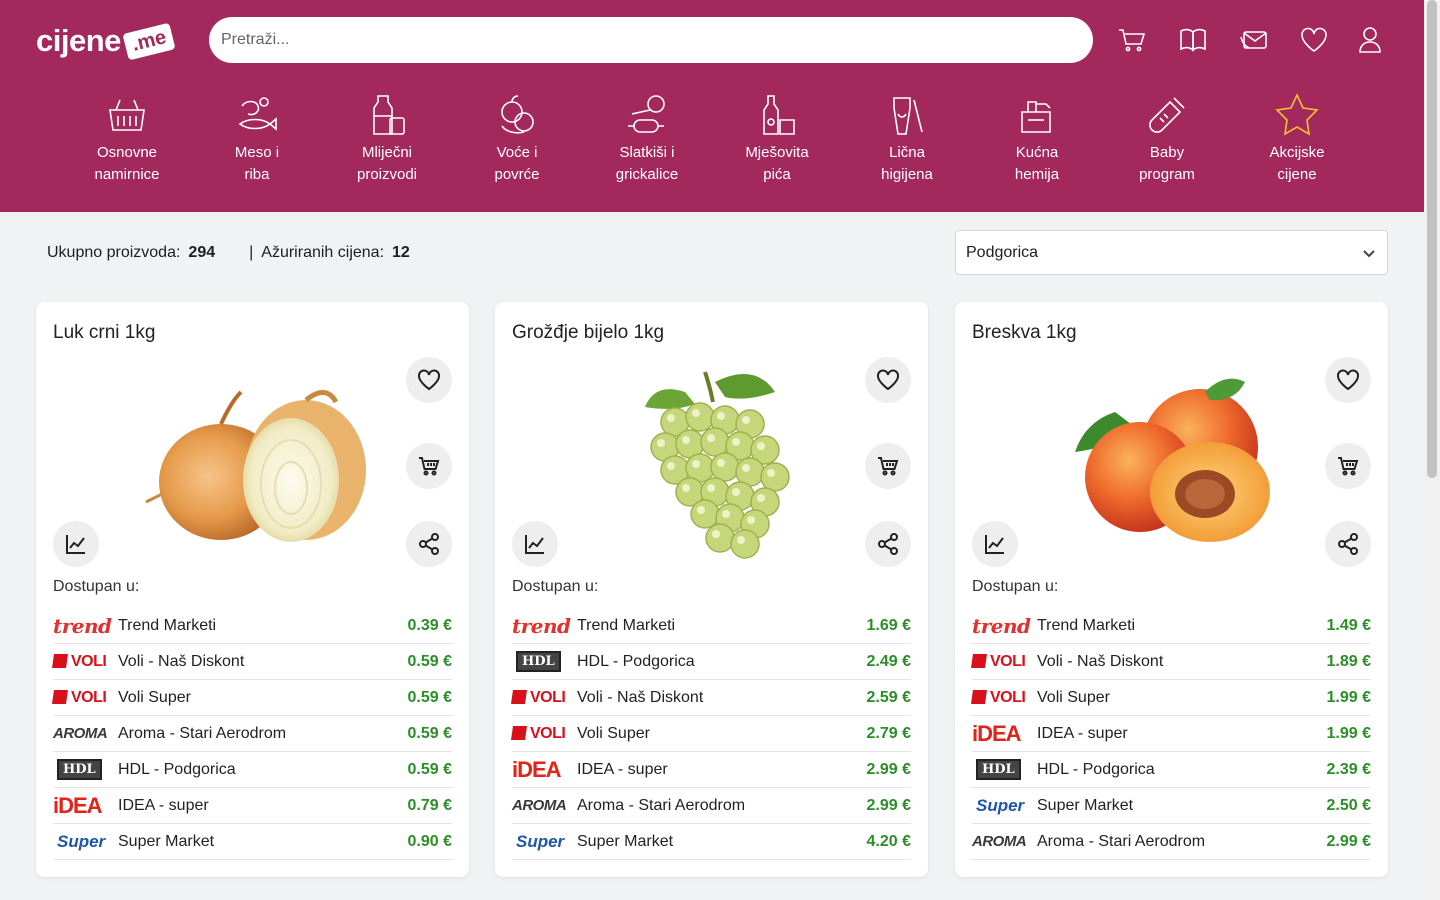 Image resolution: width=1440 pixels, height=900 pixels. Describe the element at coordinates (252, 806) in the screenshot. I see `store-row: iDEA IDEA - super 0.79 €` at that location.